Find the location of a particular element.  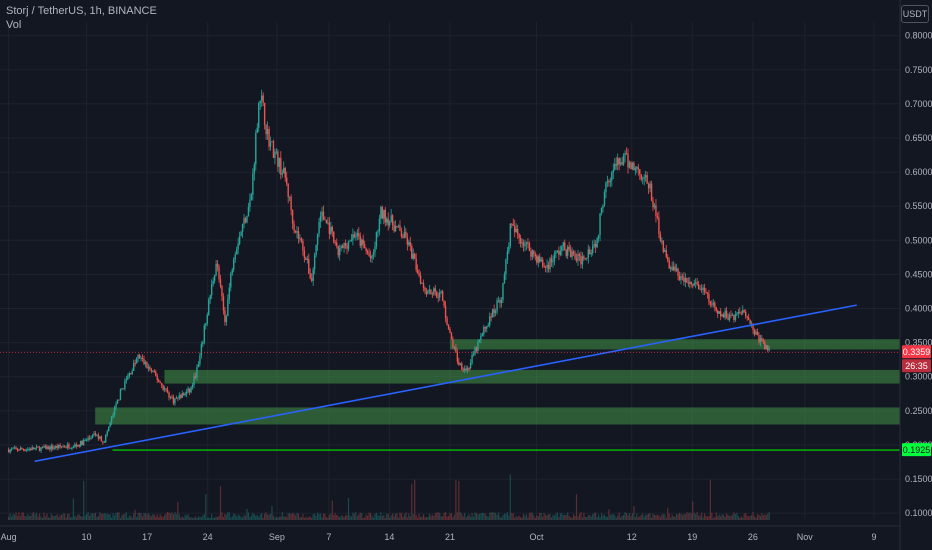

y-tick-label: 0.2500 is located at coordinates (918, 411).